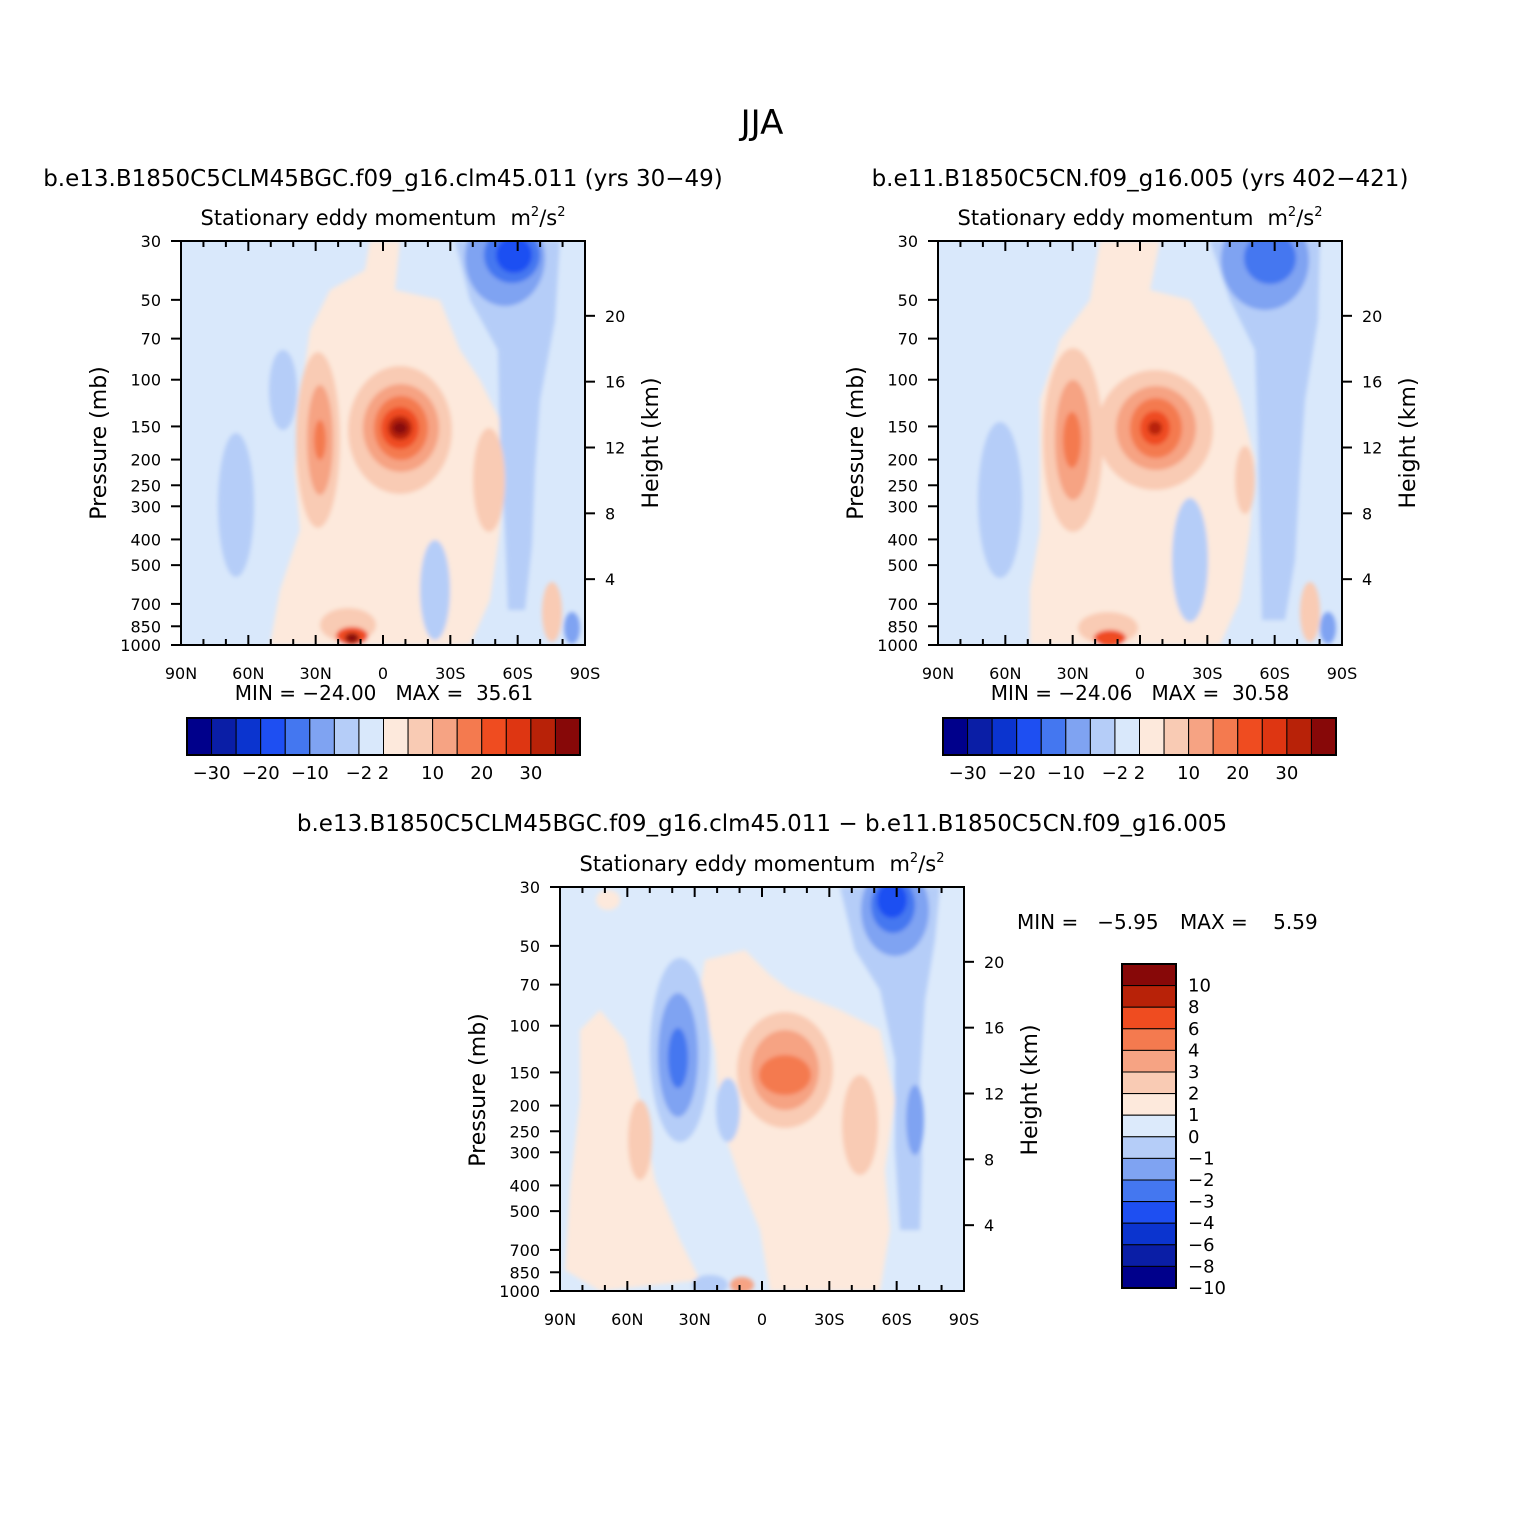 The image size is (1524, 1524). I want to click on pressure-tick-label: 300, so click(902, 506).